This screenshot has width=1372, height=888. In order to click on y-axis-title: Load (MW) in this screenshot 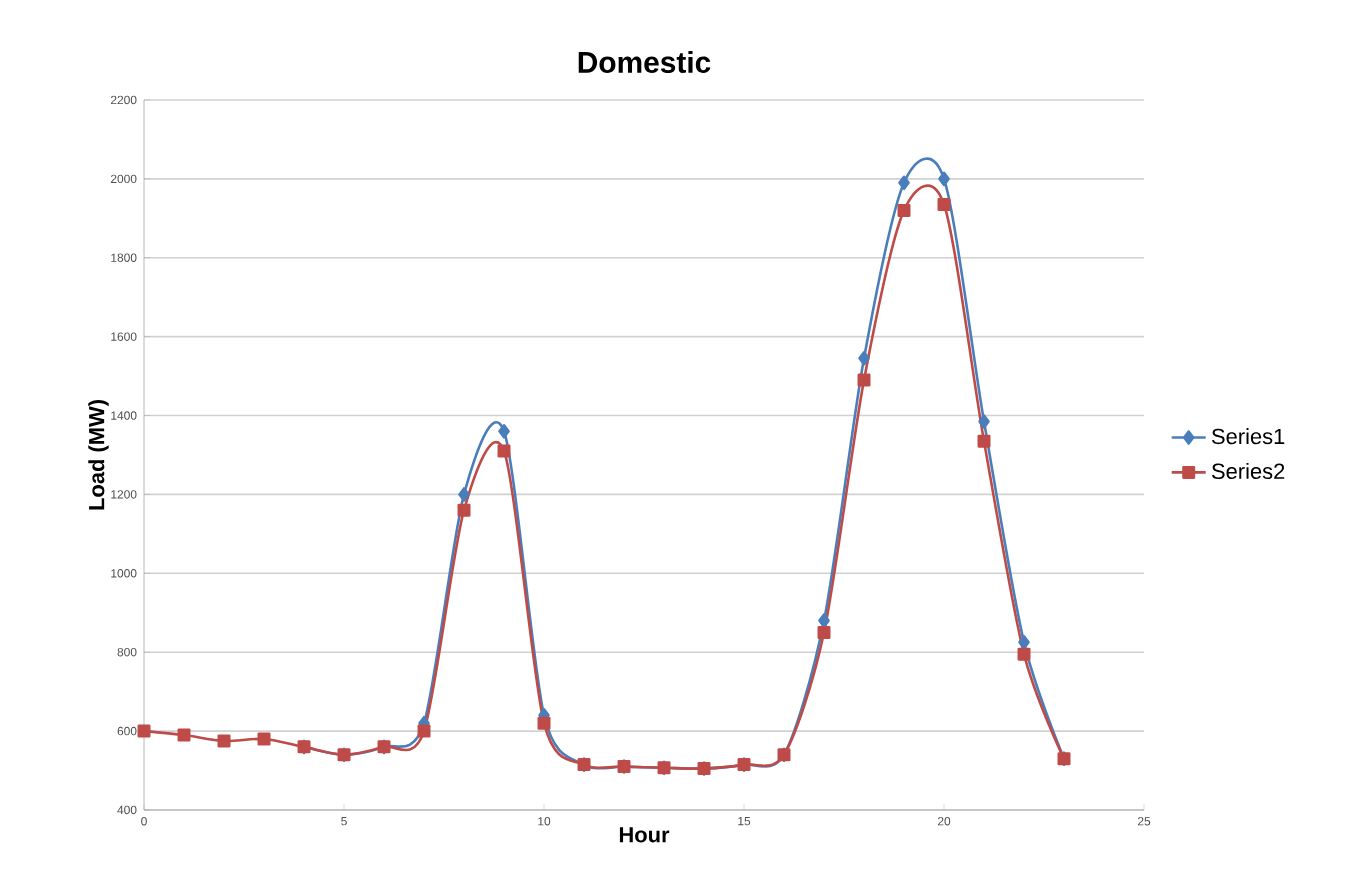, I will do `click(98, 455)`.